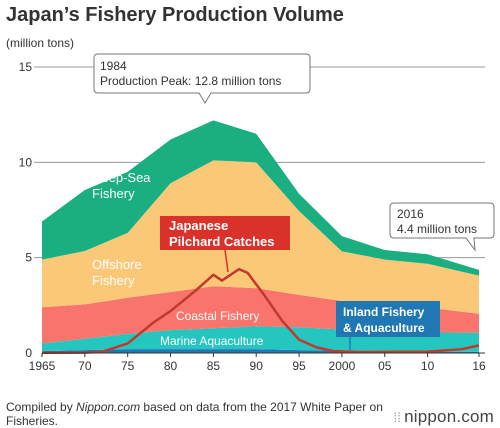  I want to click on marine-label: Marine Aquaculture, so click(212, 341).